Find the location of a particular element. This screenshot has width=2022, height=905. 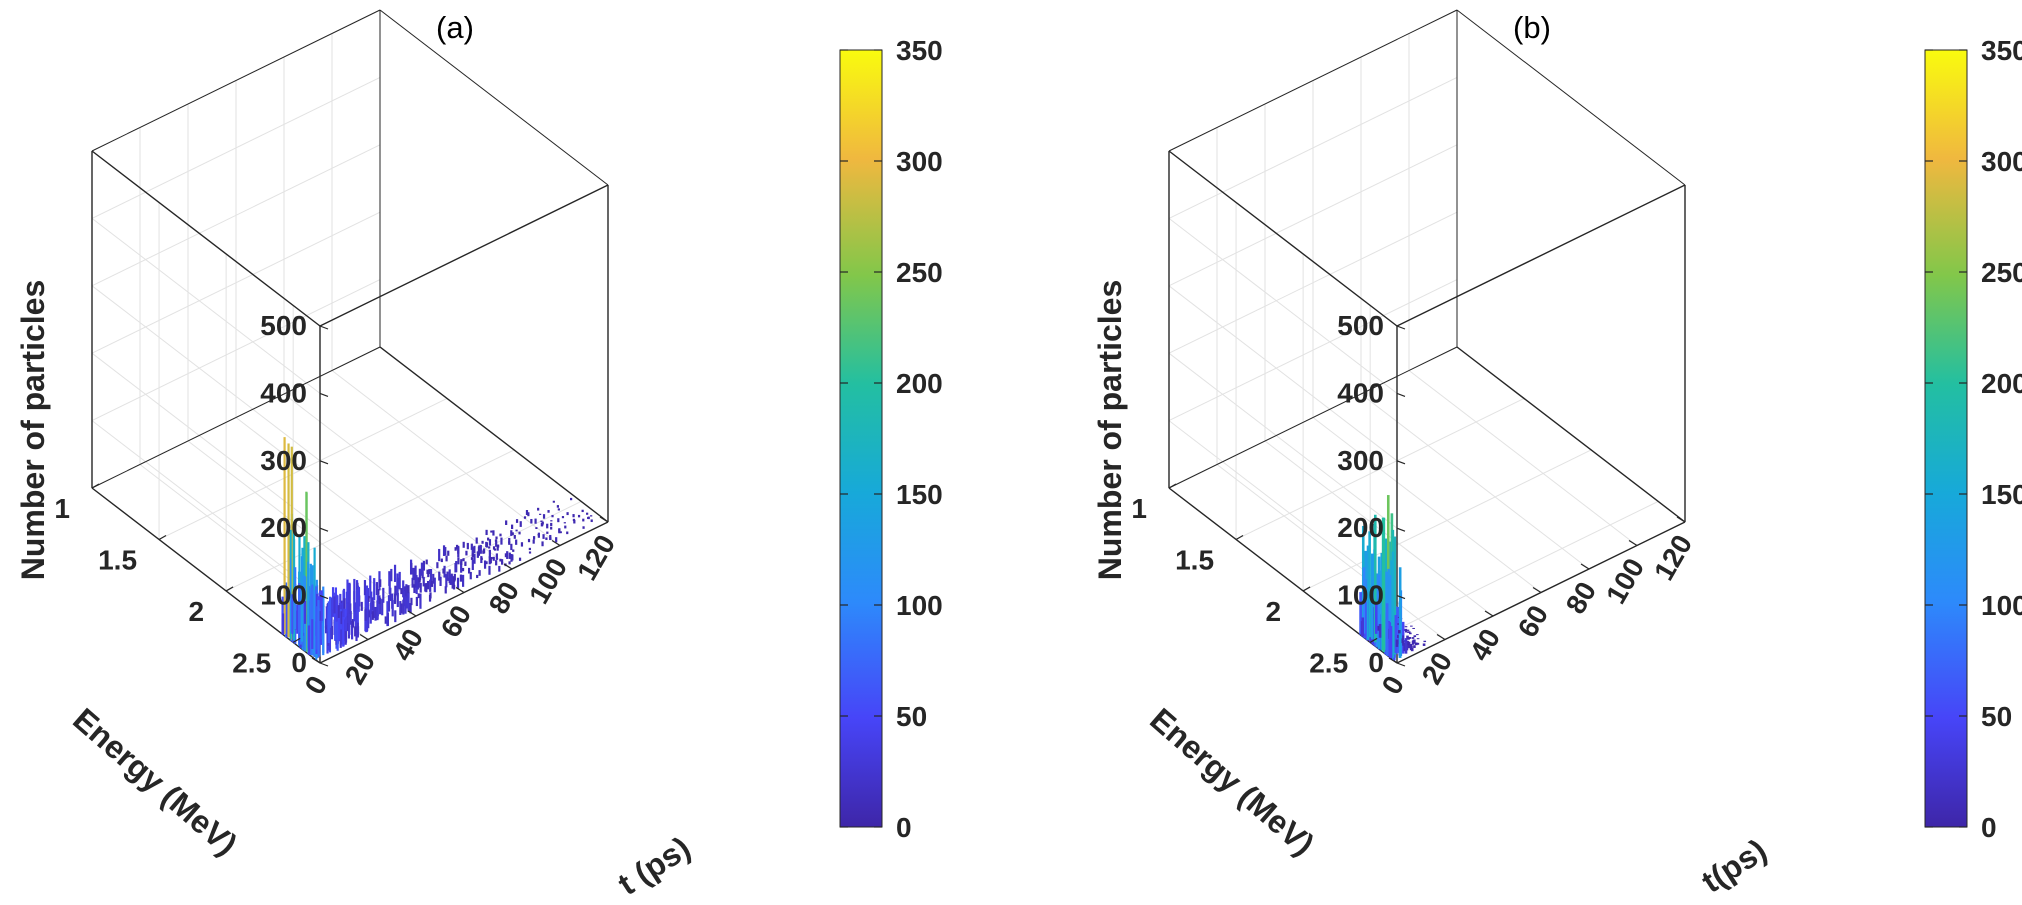

y-tick-mark is located at coordinates (1373, 640).